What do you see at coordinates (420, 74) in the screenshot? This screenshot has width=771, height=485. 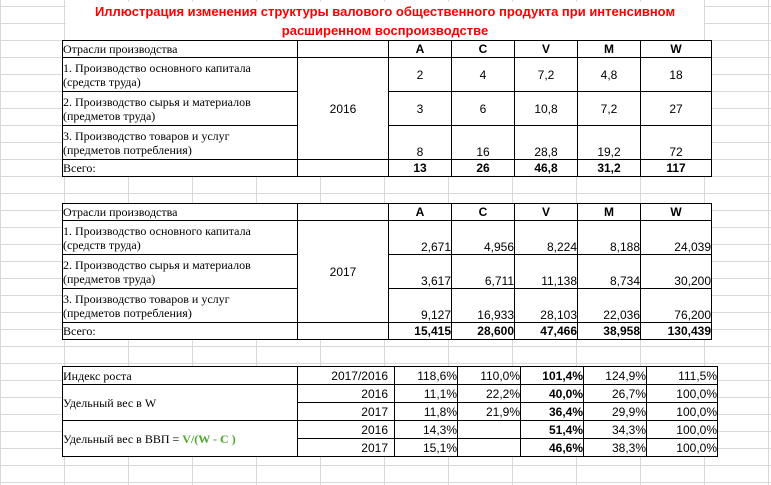 I see `value-cell: 2` at bounding box center [420, 74].